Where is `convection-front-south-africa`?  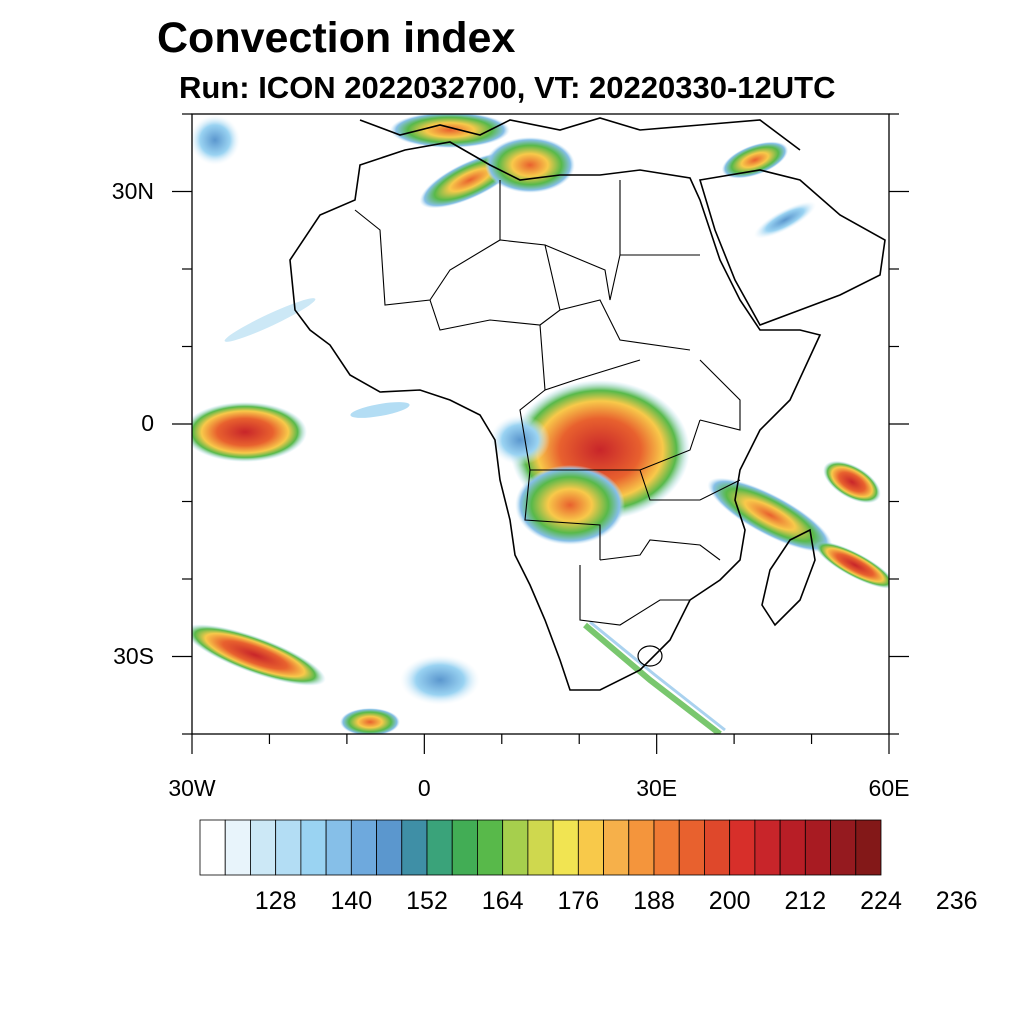 convection-front-south-africa is located at coordinates (652, 678).